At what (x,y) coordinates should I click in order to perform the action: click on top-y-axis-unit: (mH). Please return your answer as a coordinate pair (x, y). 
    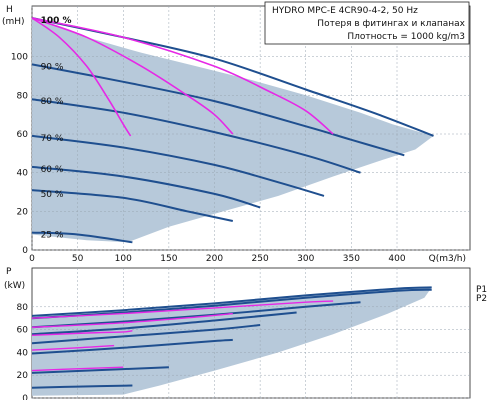
    Looking at the image, I should click on (13, 22).